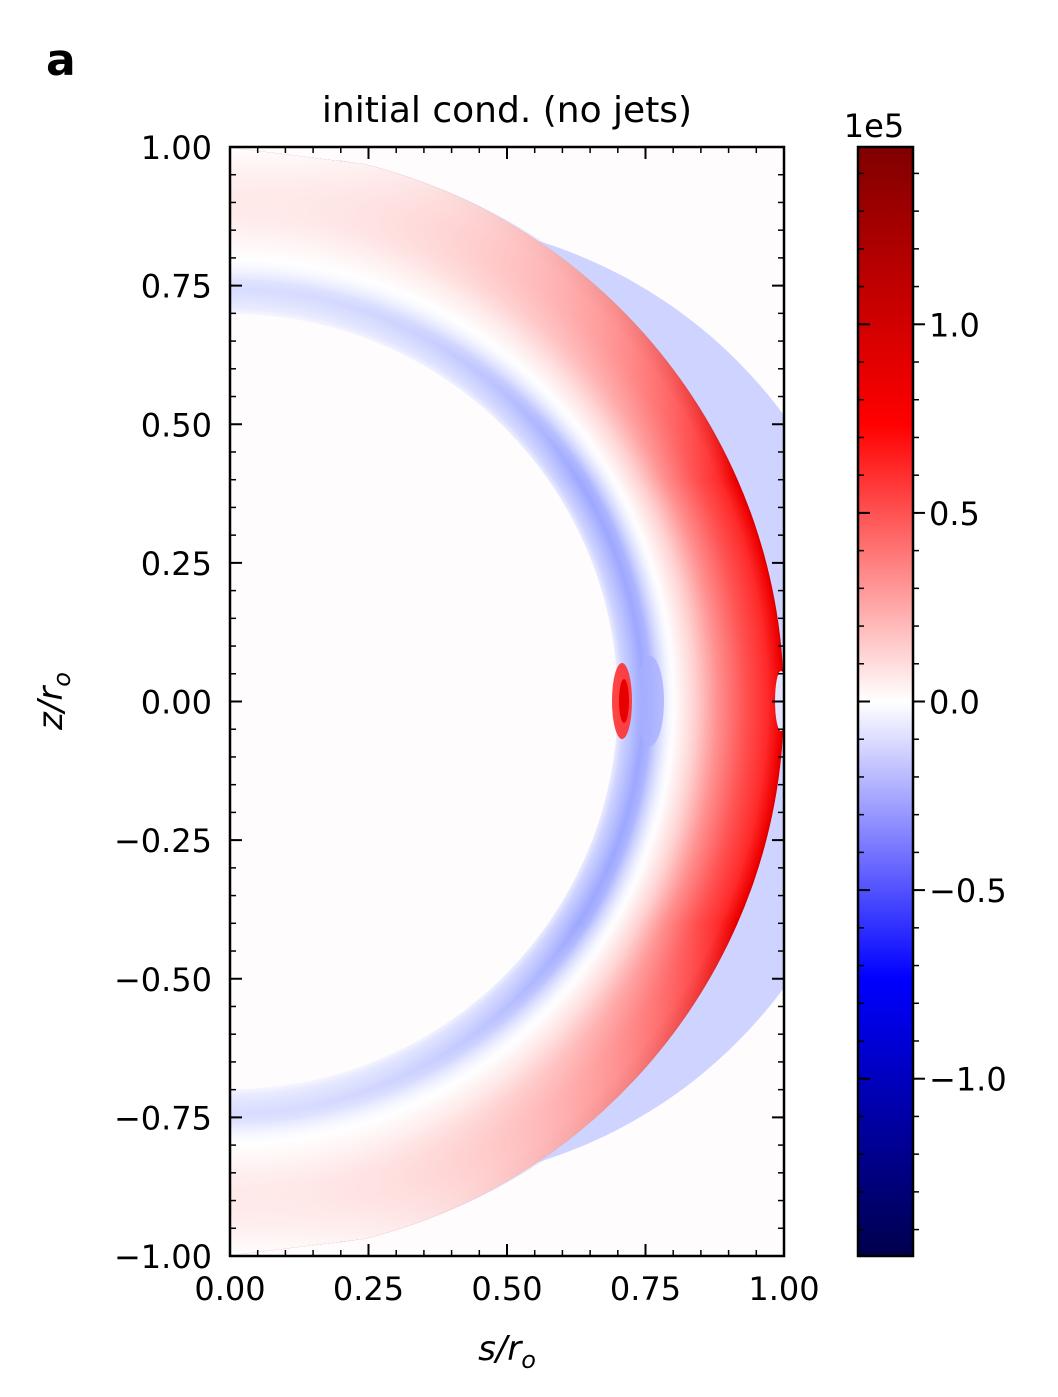 The height and width of the screenshot is (1397, 1058). Describe the element at coordinates (528, 1360) in the screenshot. I see `x-axis-label-sub: o` at that location.